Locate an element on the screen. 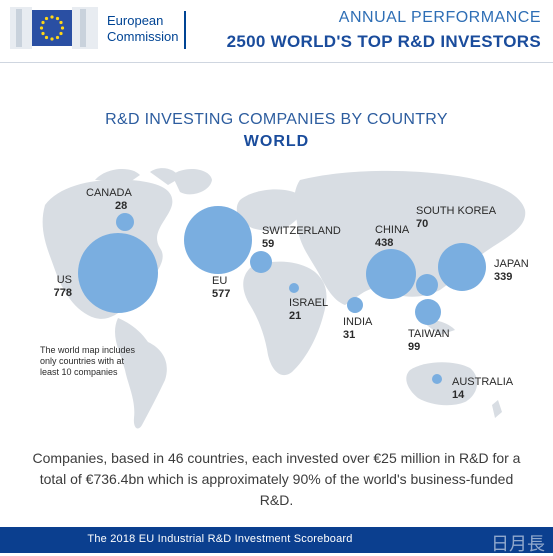  bubble-china is located at coordinates (391, 274).